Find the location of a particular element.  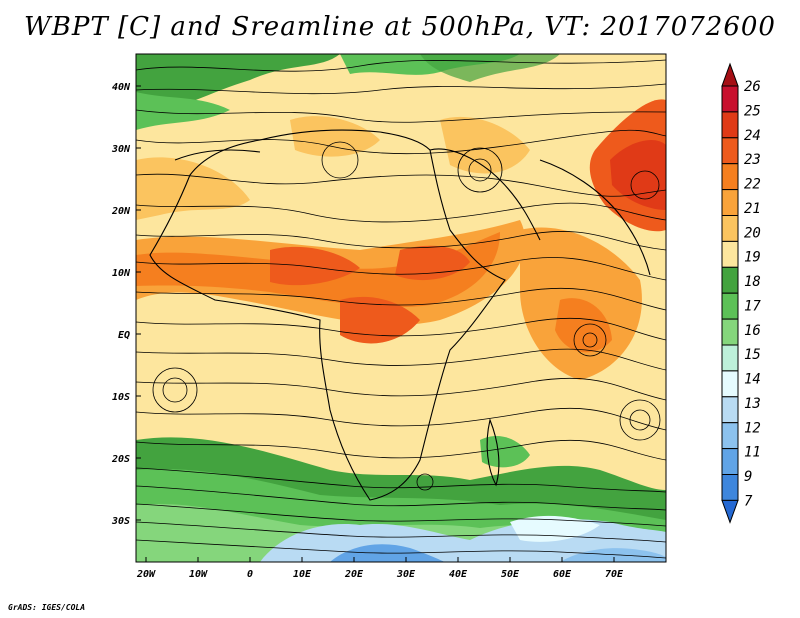

lat-tick-label: 20N is located at coordinates (121, 211).